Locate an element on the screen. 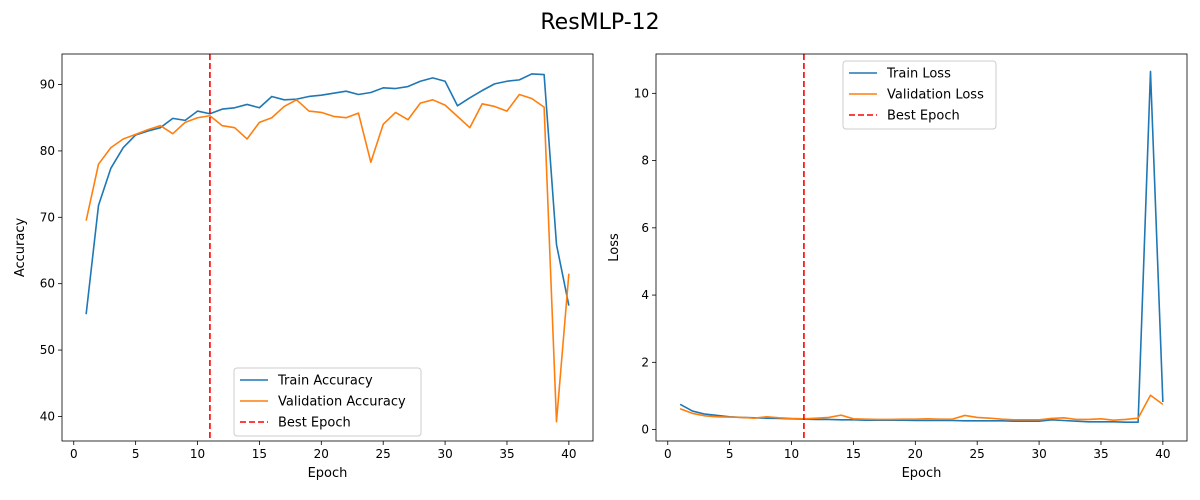  legend-label: Train Accuracy is located at coordinates (325, 381).